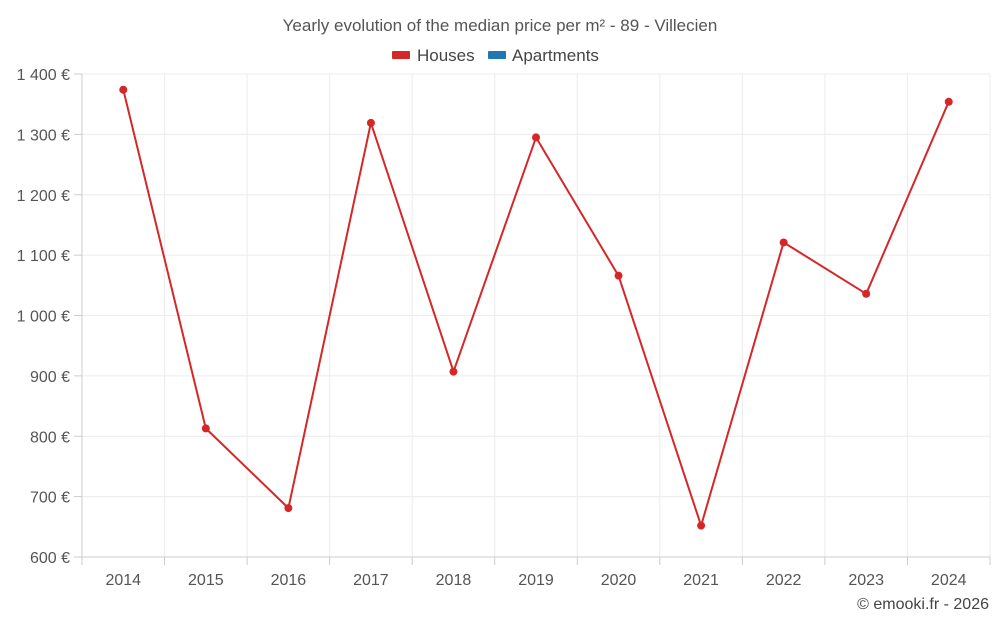 This screenshot has height=625, width=1000. I want to click on y-tick-label: 1 400 €, so click(43, 75).